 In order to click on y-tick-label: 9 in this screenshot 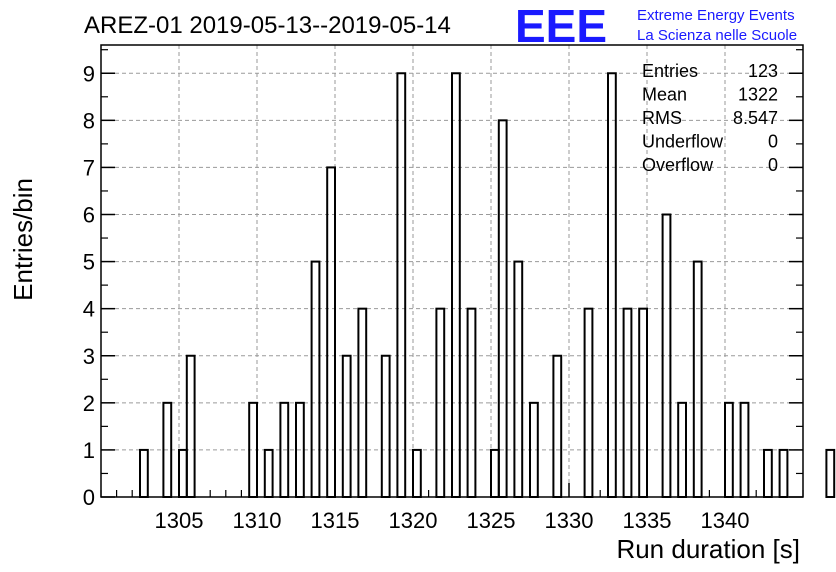, I will do `click(89, 73)`.